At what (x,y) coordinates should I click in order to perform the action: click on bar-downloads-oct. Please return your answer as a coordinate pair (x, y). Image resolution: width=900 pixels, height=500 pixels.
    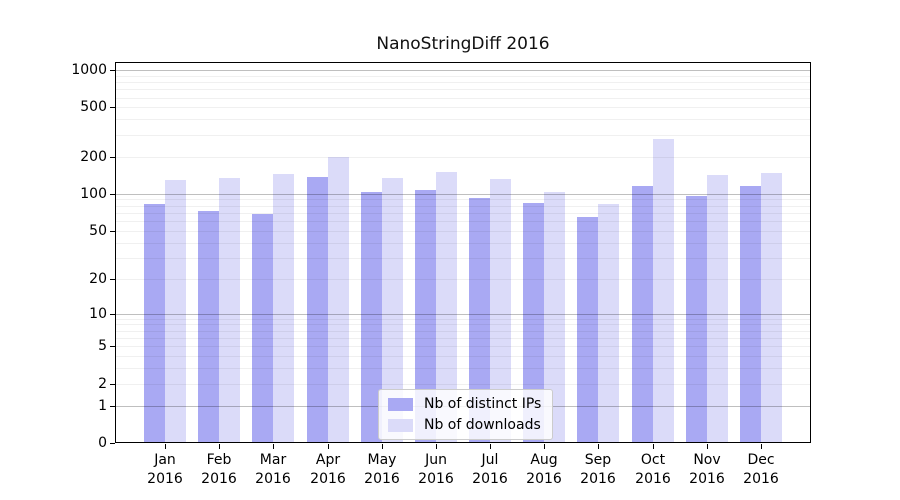
    Looking at the image, I should click on (663, 291).